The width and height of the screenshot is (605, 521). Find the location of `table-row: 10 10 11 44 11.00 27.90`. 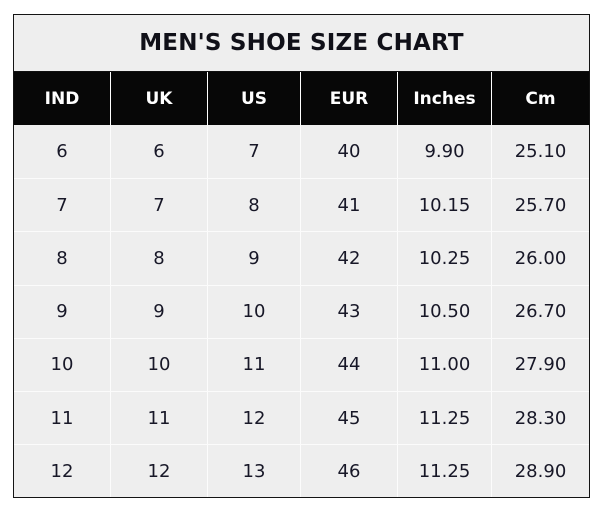

table-row: 10 10 11 44 11.00 27.90 is located at coordinates (301, 364).